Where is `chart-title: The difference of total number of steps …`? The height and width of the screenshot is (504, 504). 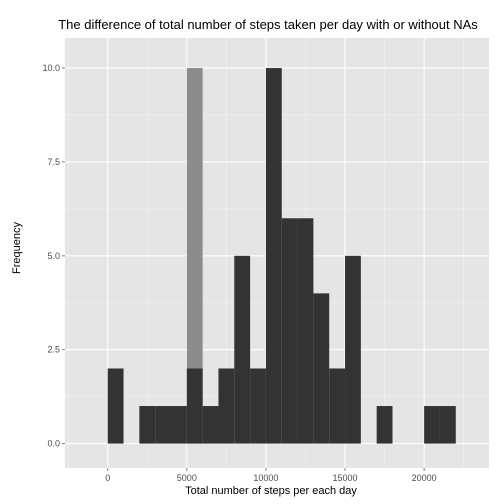
chart-title: The difference of total number of steps … is located at coordinates (268, 24).